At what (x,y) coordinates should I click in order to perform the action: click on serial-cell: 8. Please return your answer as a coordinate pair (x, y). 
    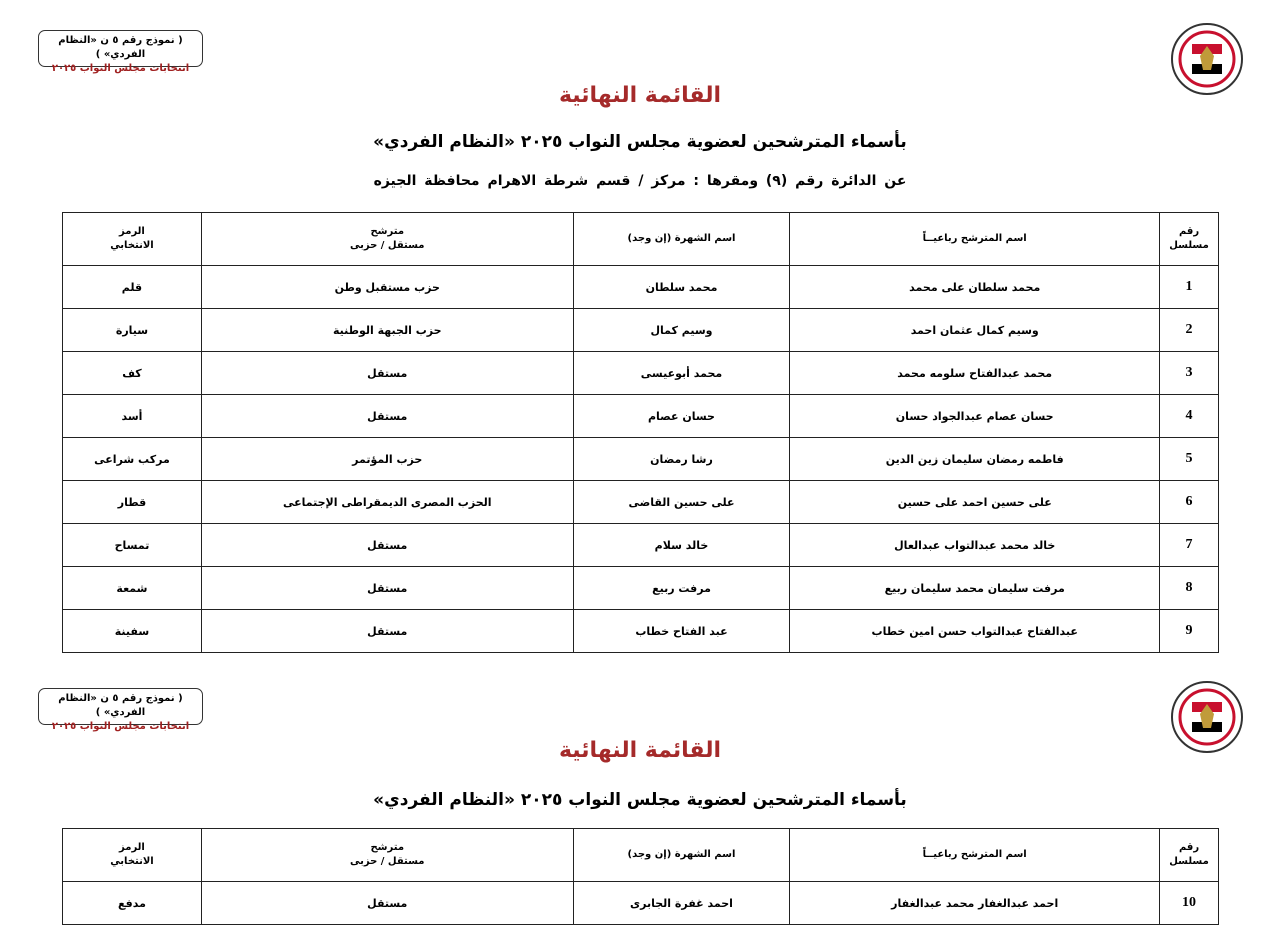
    Looking at the image, I should click on (1189, 588).